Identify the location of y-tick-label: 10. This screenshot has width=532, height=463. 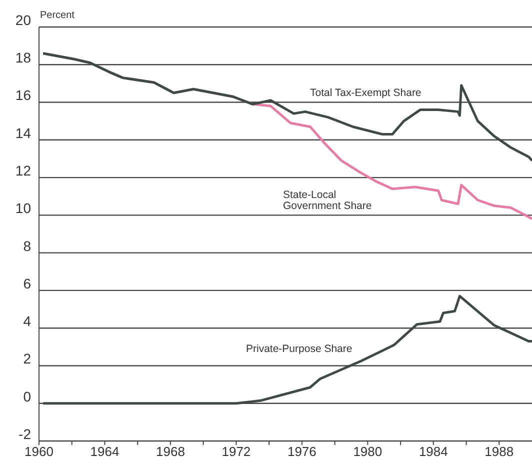
(23, 208).